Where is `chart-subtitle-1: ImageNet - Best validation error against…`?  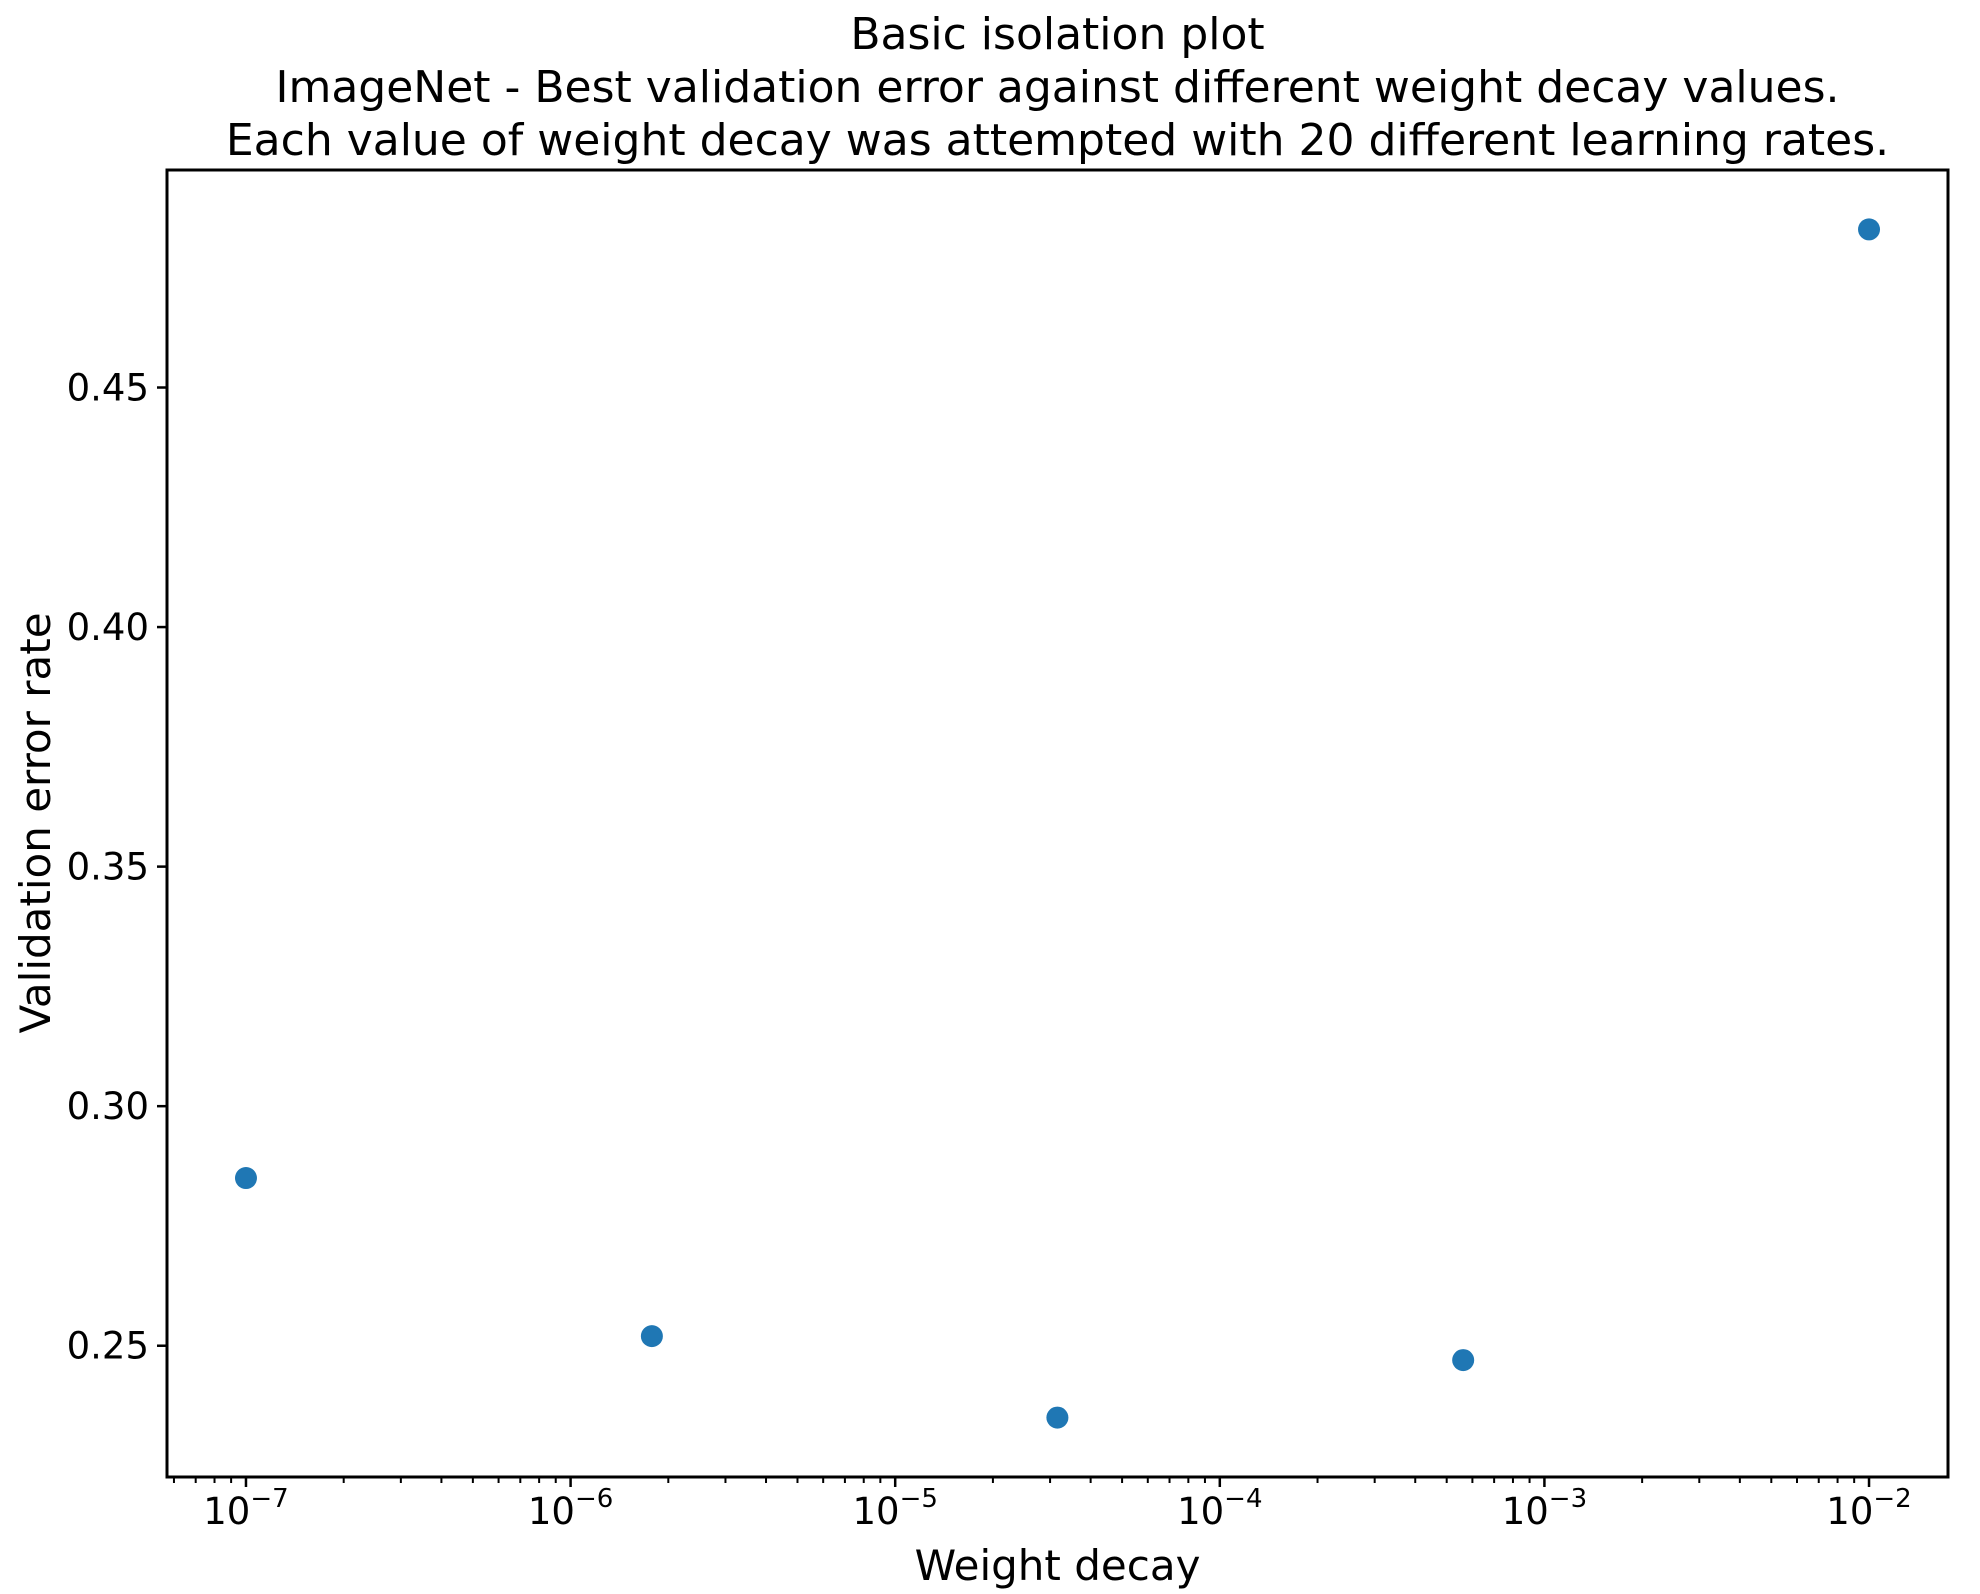 chart-subtitle-1: ImageNet - Best validation error against… is located at coordinates (1057, 87).